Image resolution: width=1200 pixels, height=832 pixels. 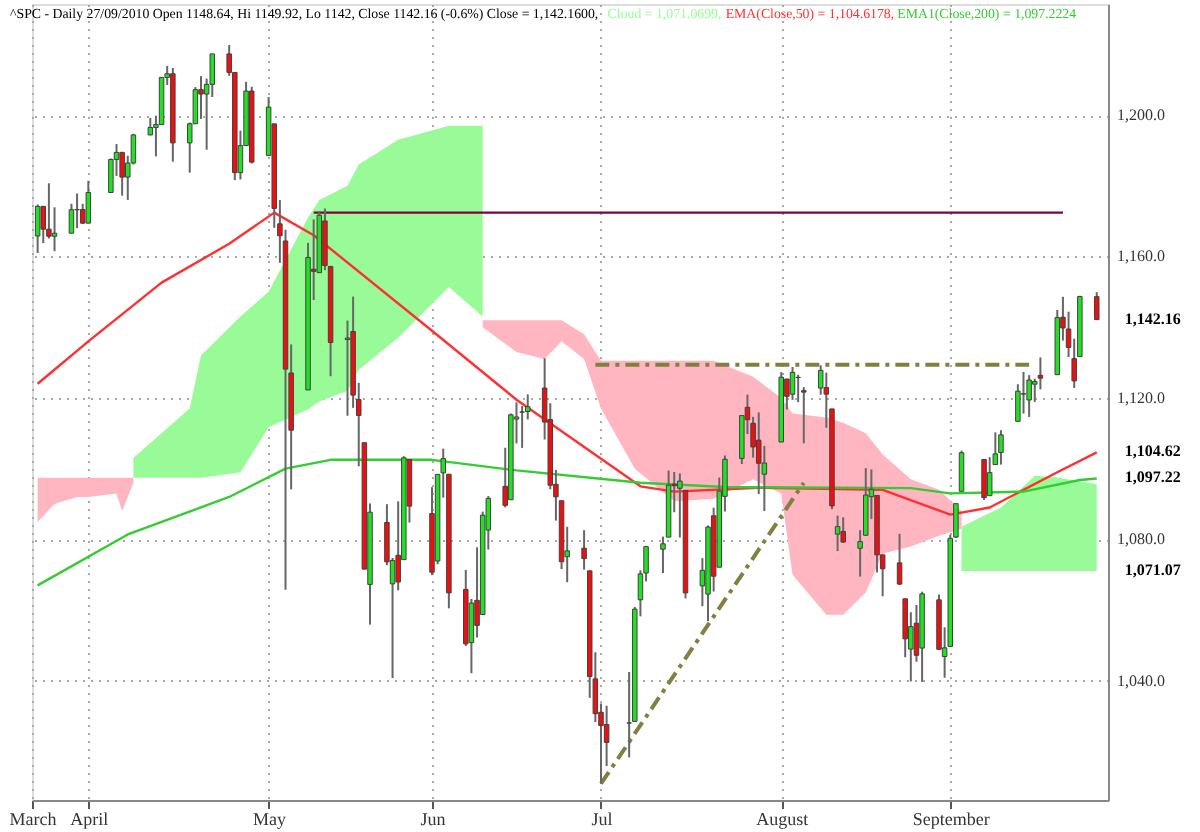 What do you see at coordinates (1141, 397) in the screenshot?
I see `y-tick-label: 1,120.0` at bounding box center [1141, 397].